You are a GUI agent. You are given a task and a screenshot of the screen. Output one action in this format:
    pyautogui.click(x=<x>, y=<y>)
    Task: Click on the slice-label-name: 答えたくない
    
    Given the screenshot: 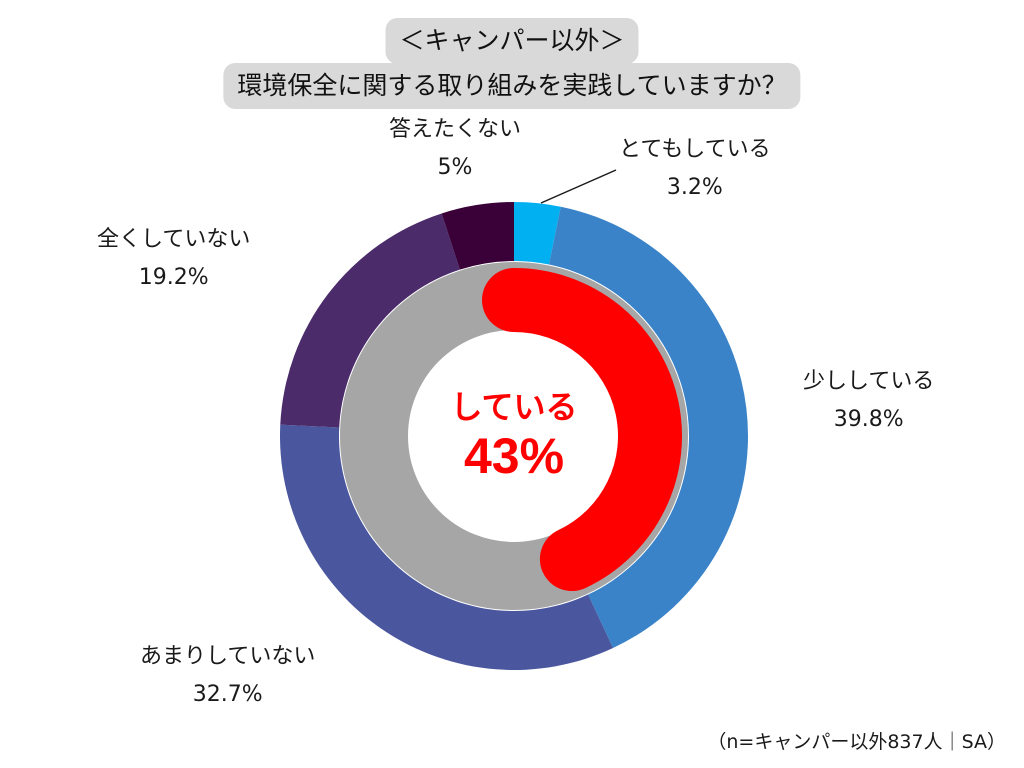 What is the action you would take?
    pyautogui.click(x=455, y=129)
    